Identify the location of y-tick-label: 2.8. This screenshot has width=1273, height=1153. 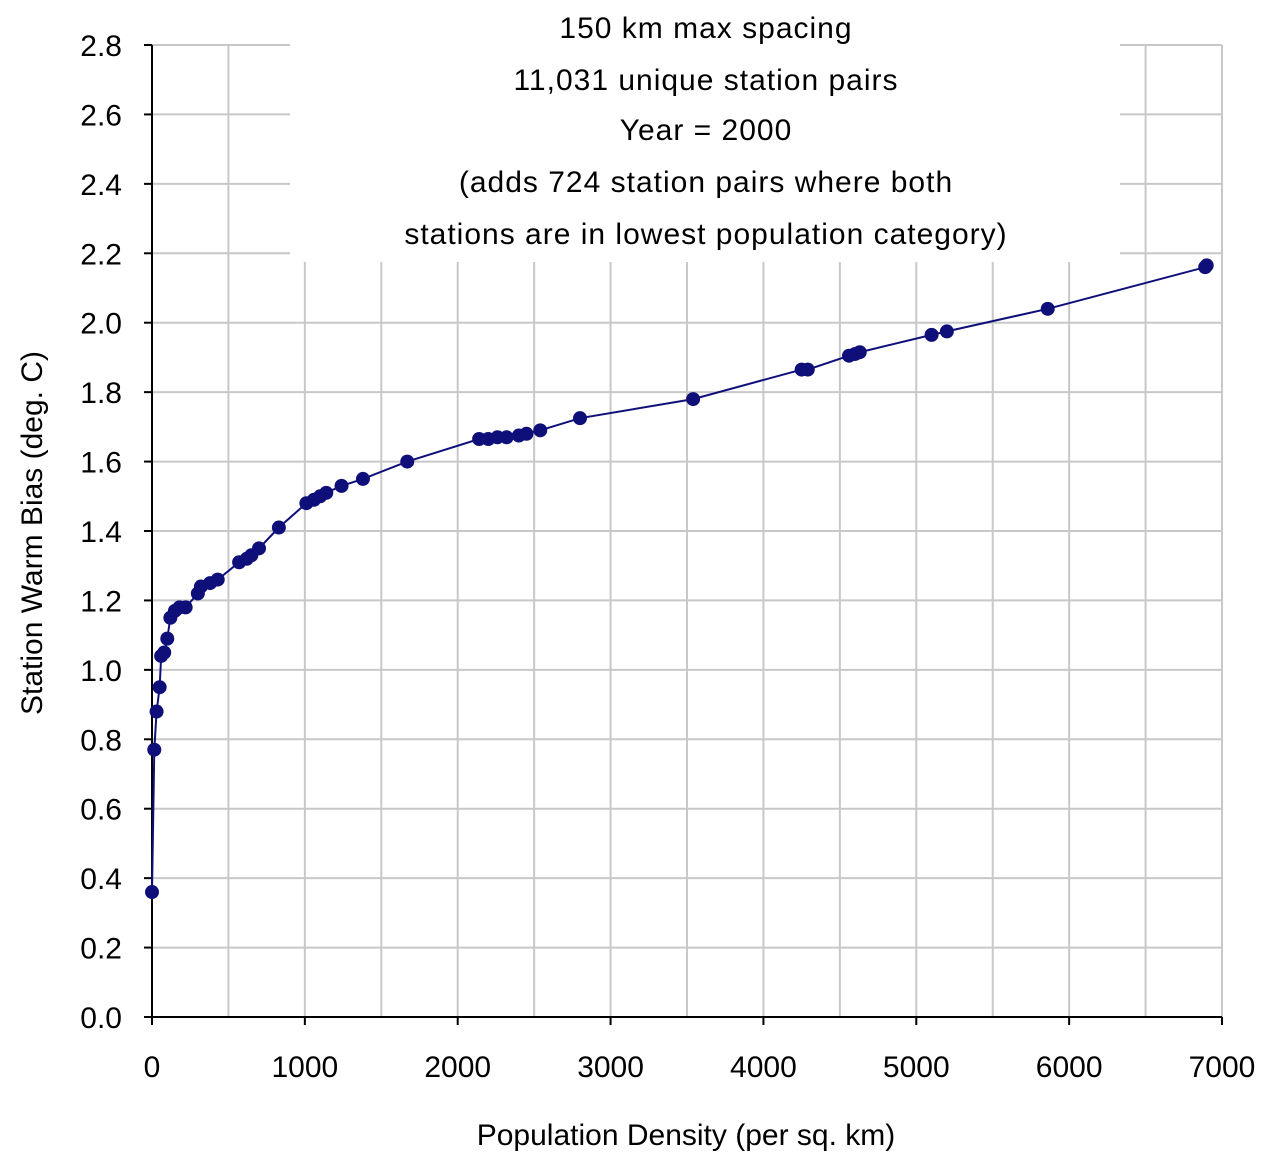
(101, 46).